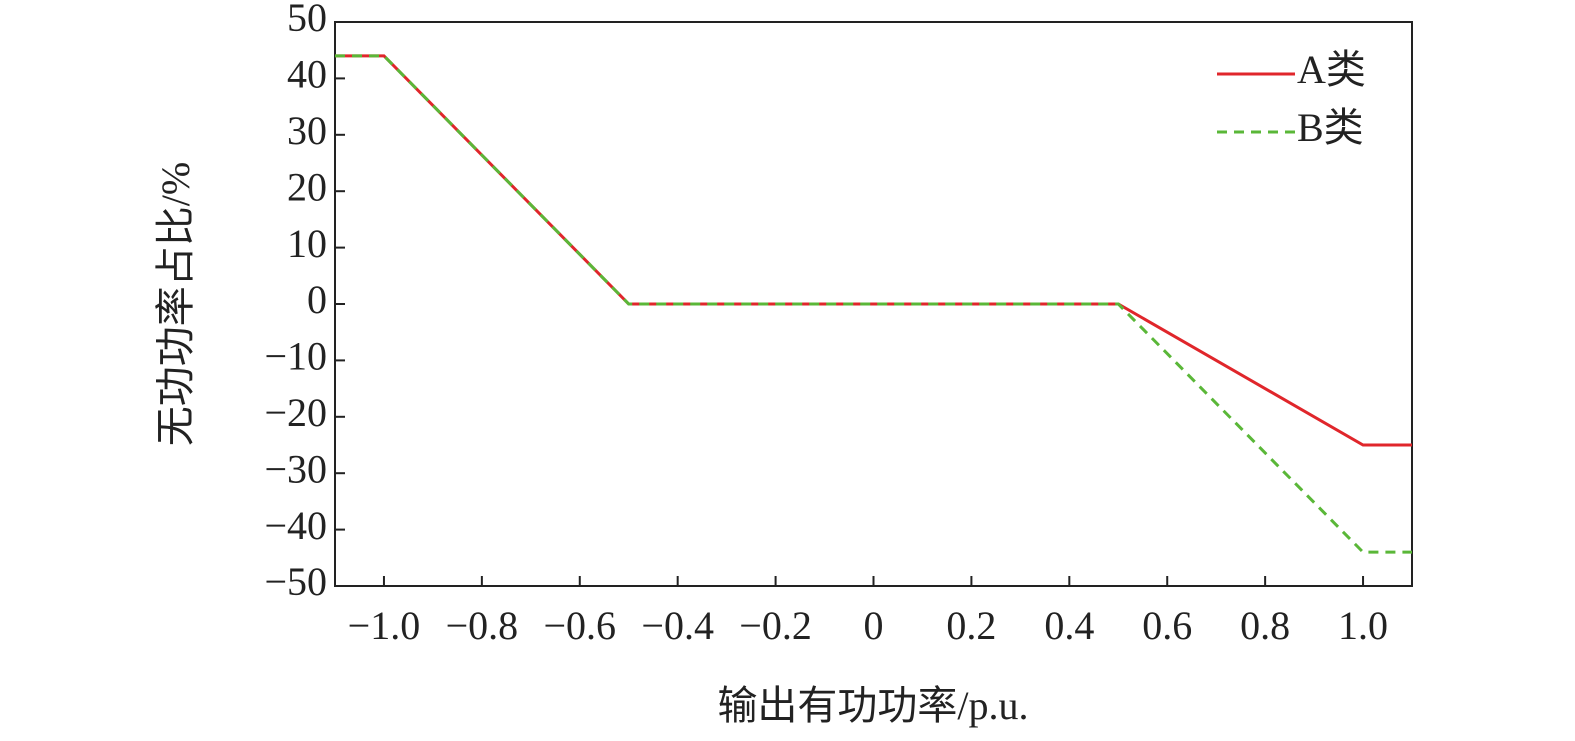 This screenshot has width=1575, height=741. I want to click on y-tick-label: −20, so click(295, 412).